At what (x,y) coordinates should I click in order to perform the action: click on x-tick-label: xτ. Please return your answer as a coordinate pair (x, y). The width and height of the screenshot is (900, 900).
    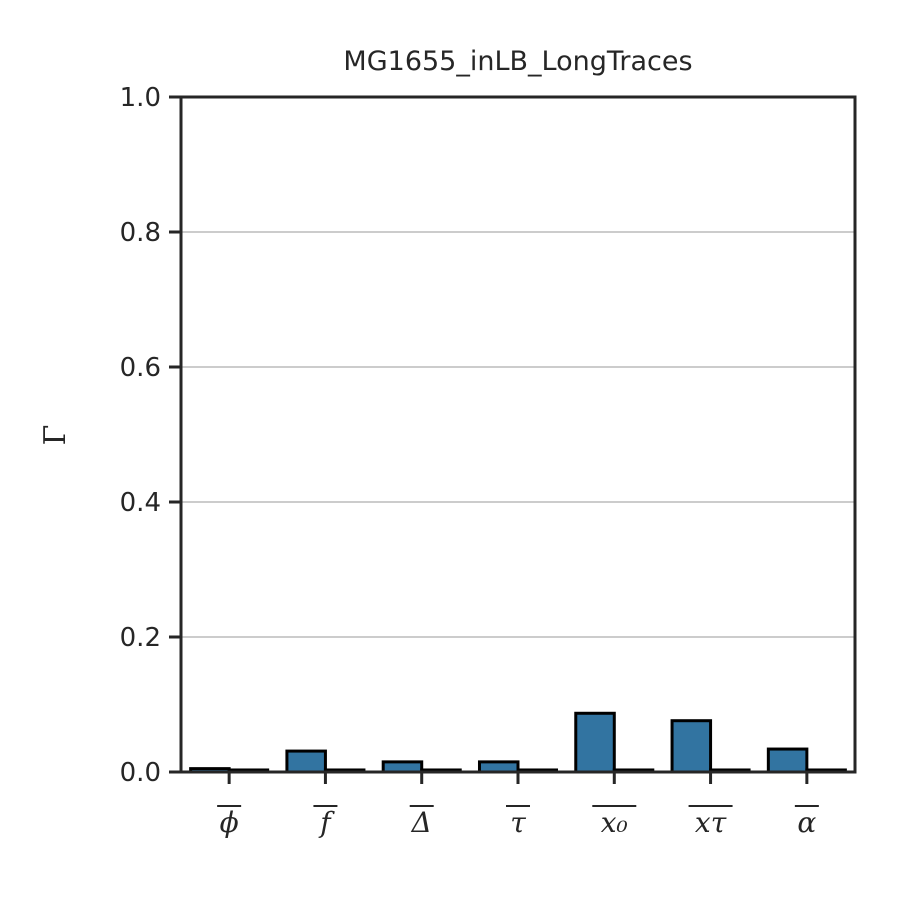
    Looking at the image, I should click on (711, 822).